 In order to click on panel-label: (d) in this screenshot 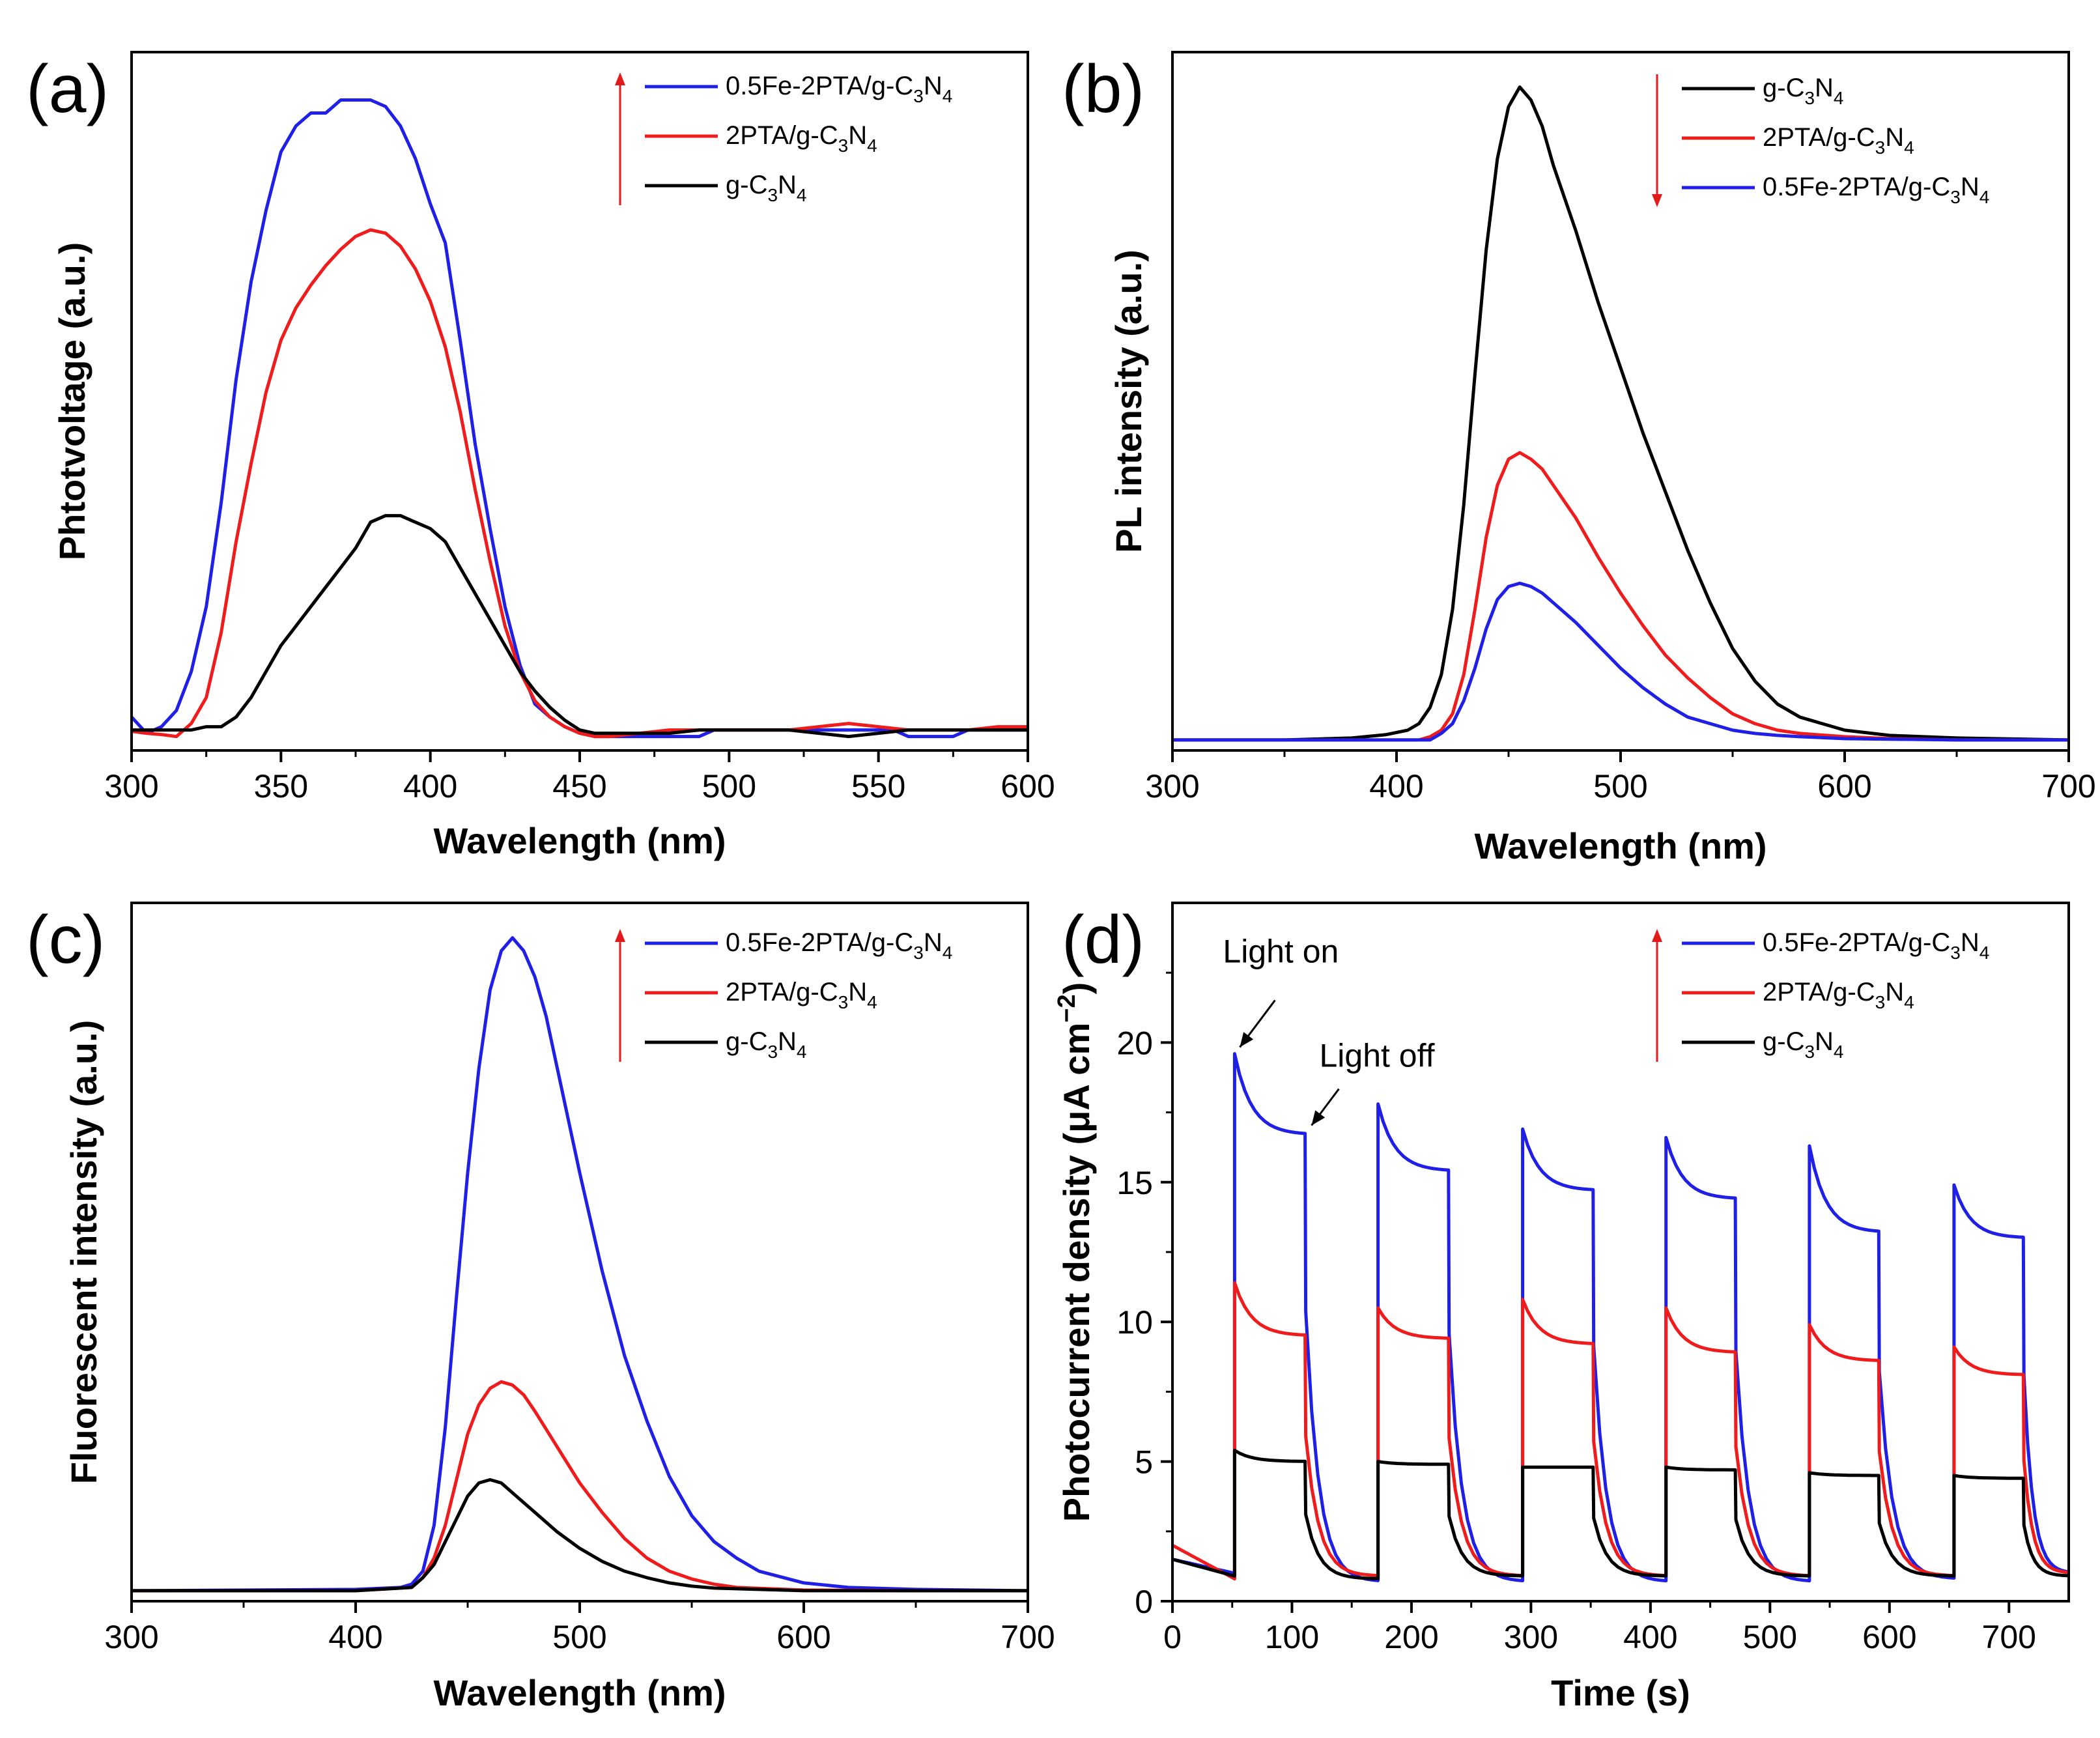, I will do `click(1103, 940)`.